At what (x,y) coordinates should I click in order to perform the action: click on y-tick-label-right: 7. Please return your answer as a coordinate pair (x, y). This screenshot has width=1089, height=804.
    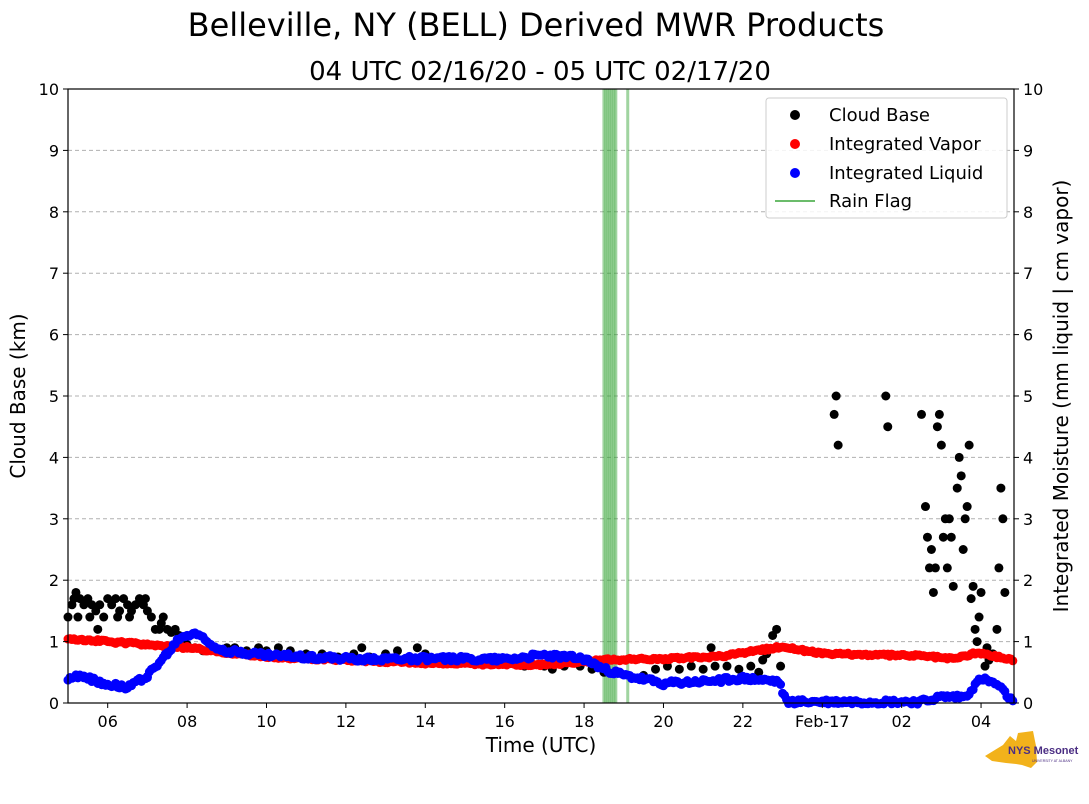
    Looking at the image, I should click on (1028, 273).